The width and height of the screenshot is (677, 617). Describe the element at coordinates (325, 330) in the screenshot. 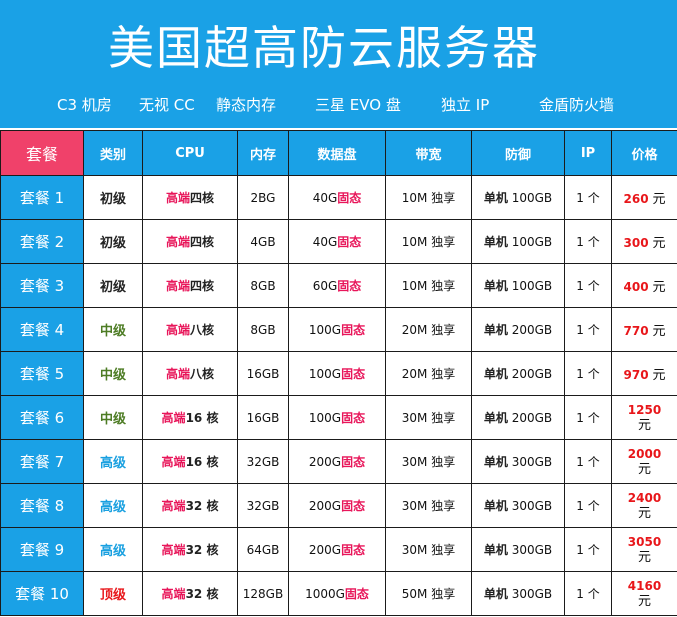

I see `disk-size: 100G` at that location.